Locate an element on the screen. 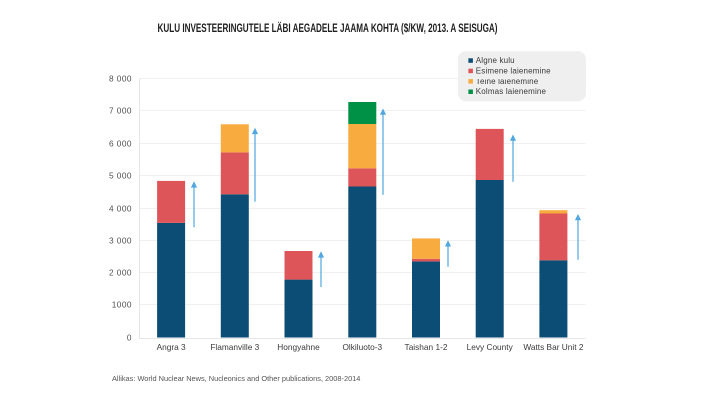 The height and width of the screenshot is (409, 718). svg-text: 1000 is located at coordinates (122, 304).